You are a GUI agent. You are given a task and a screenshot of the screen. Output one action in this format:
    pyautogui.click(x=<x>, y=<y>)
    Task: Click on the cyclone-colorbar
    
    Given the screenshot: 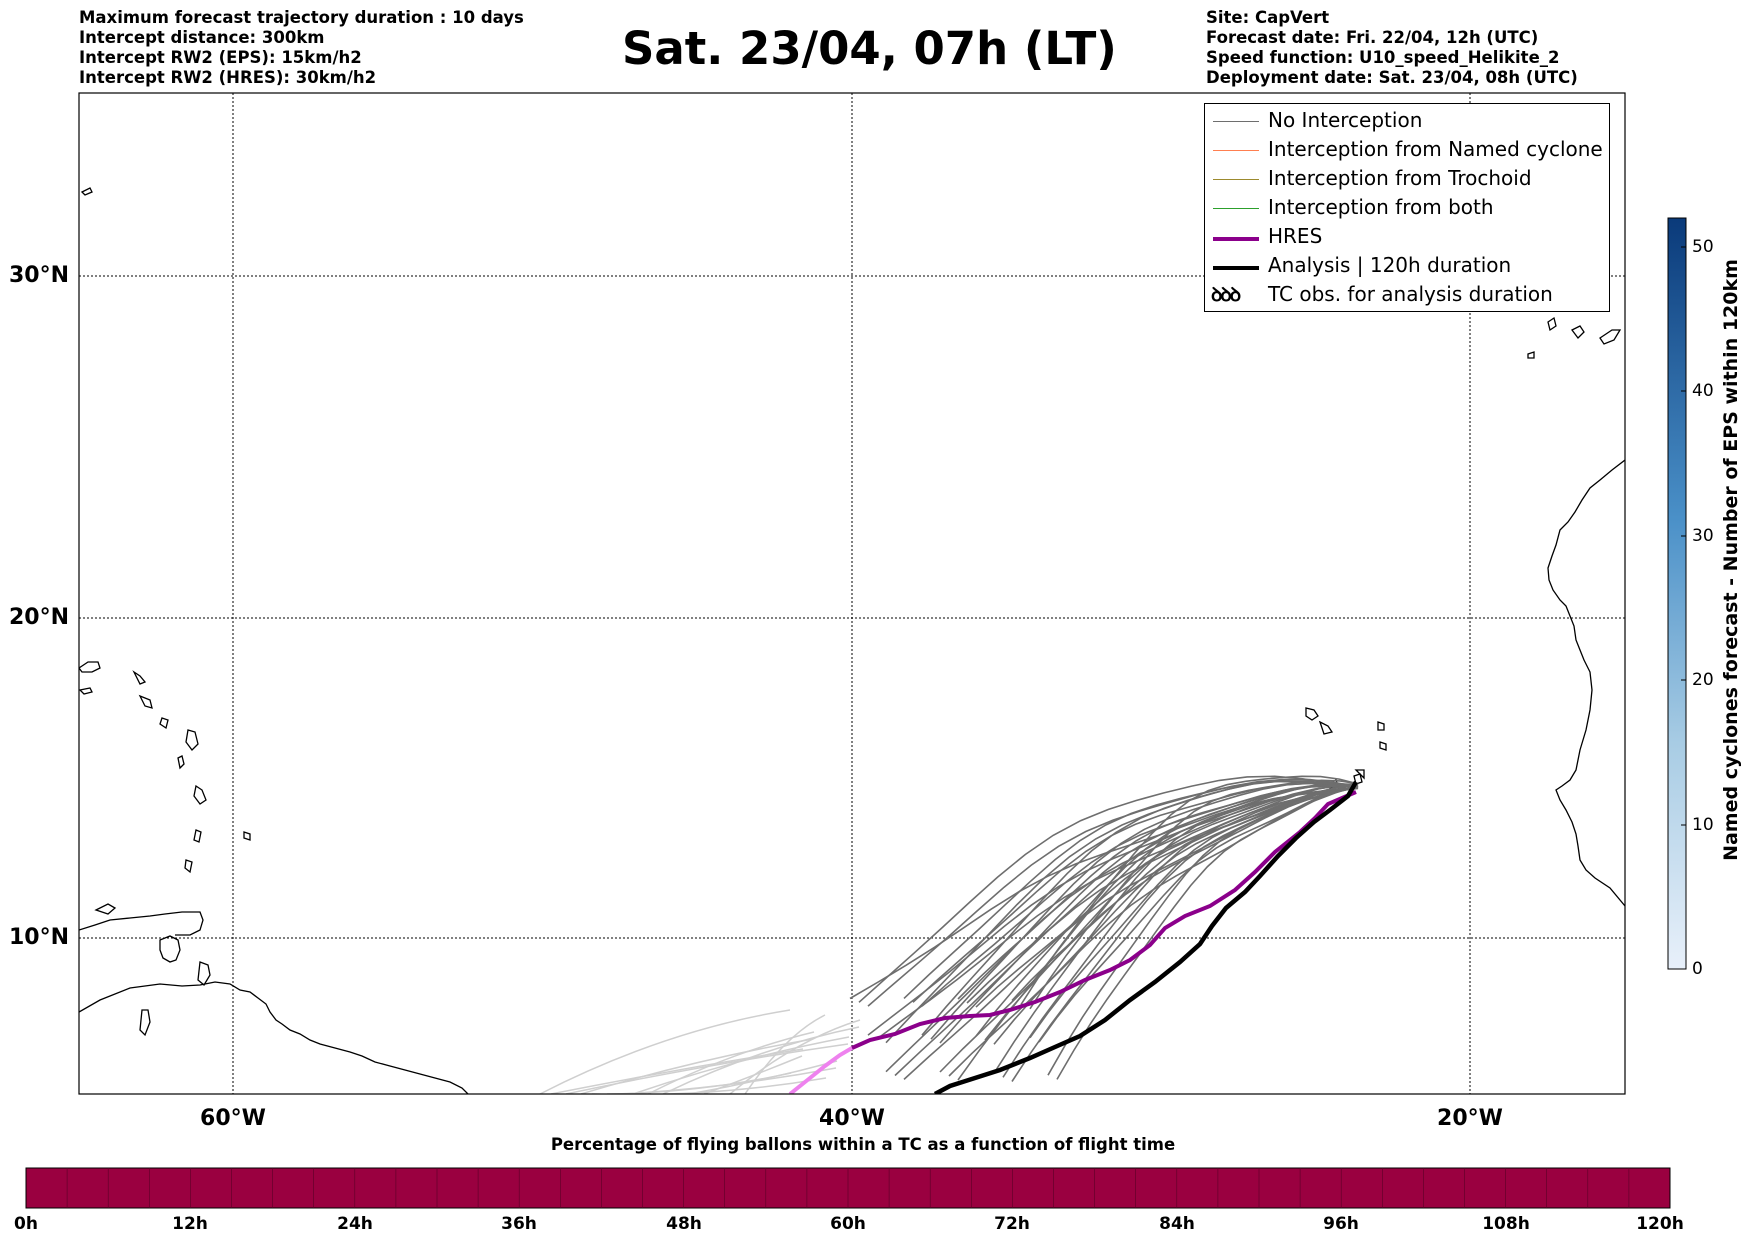 What is the action you would take?
    pyautogui.click(x=1677, y=593)
    